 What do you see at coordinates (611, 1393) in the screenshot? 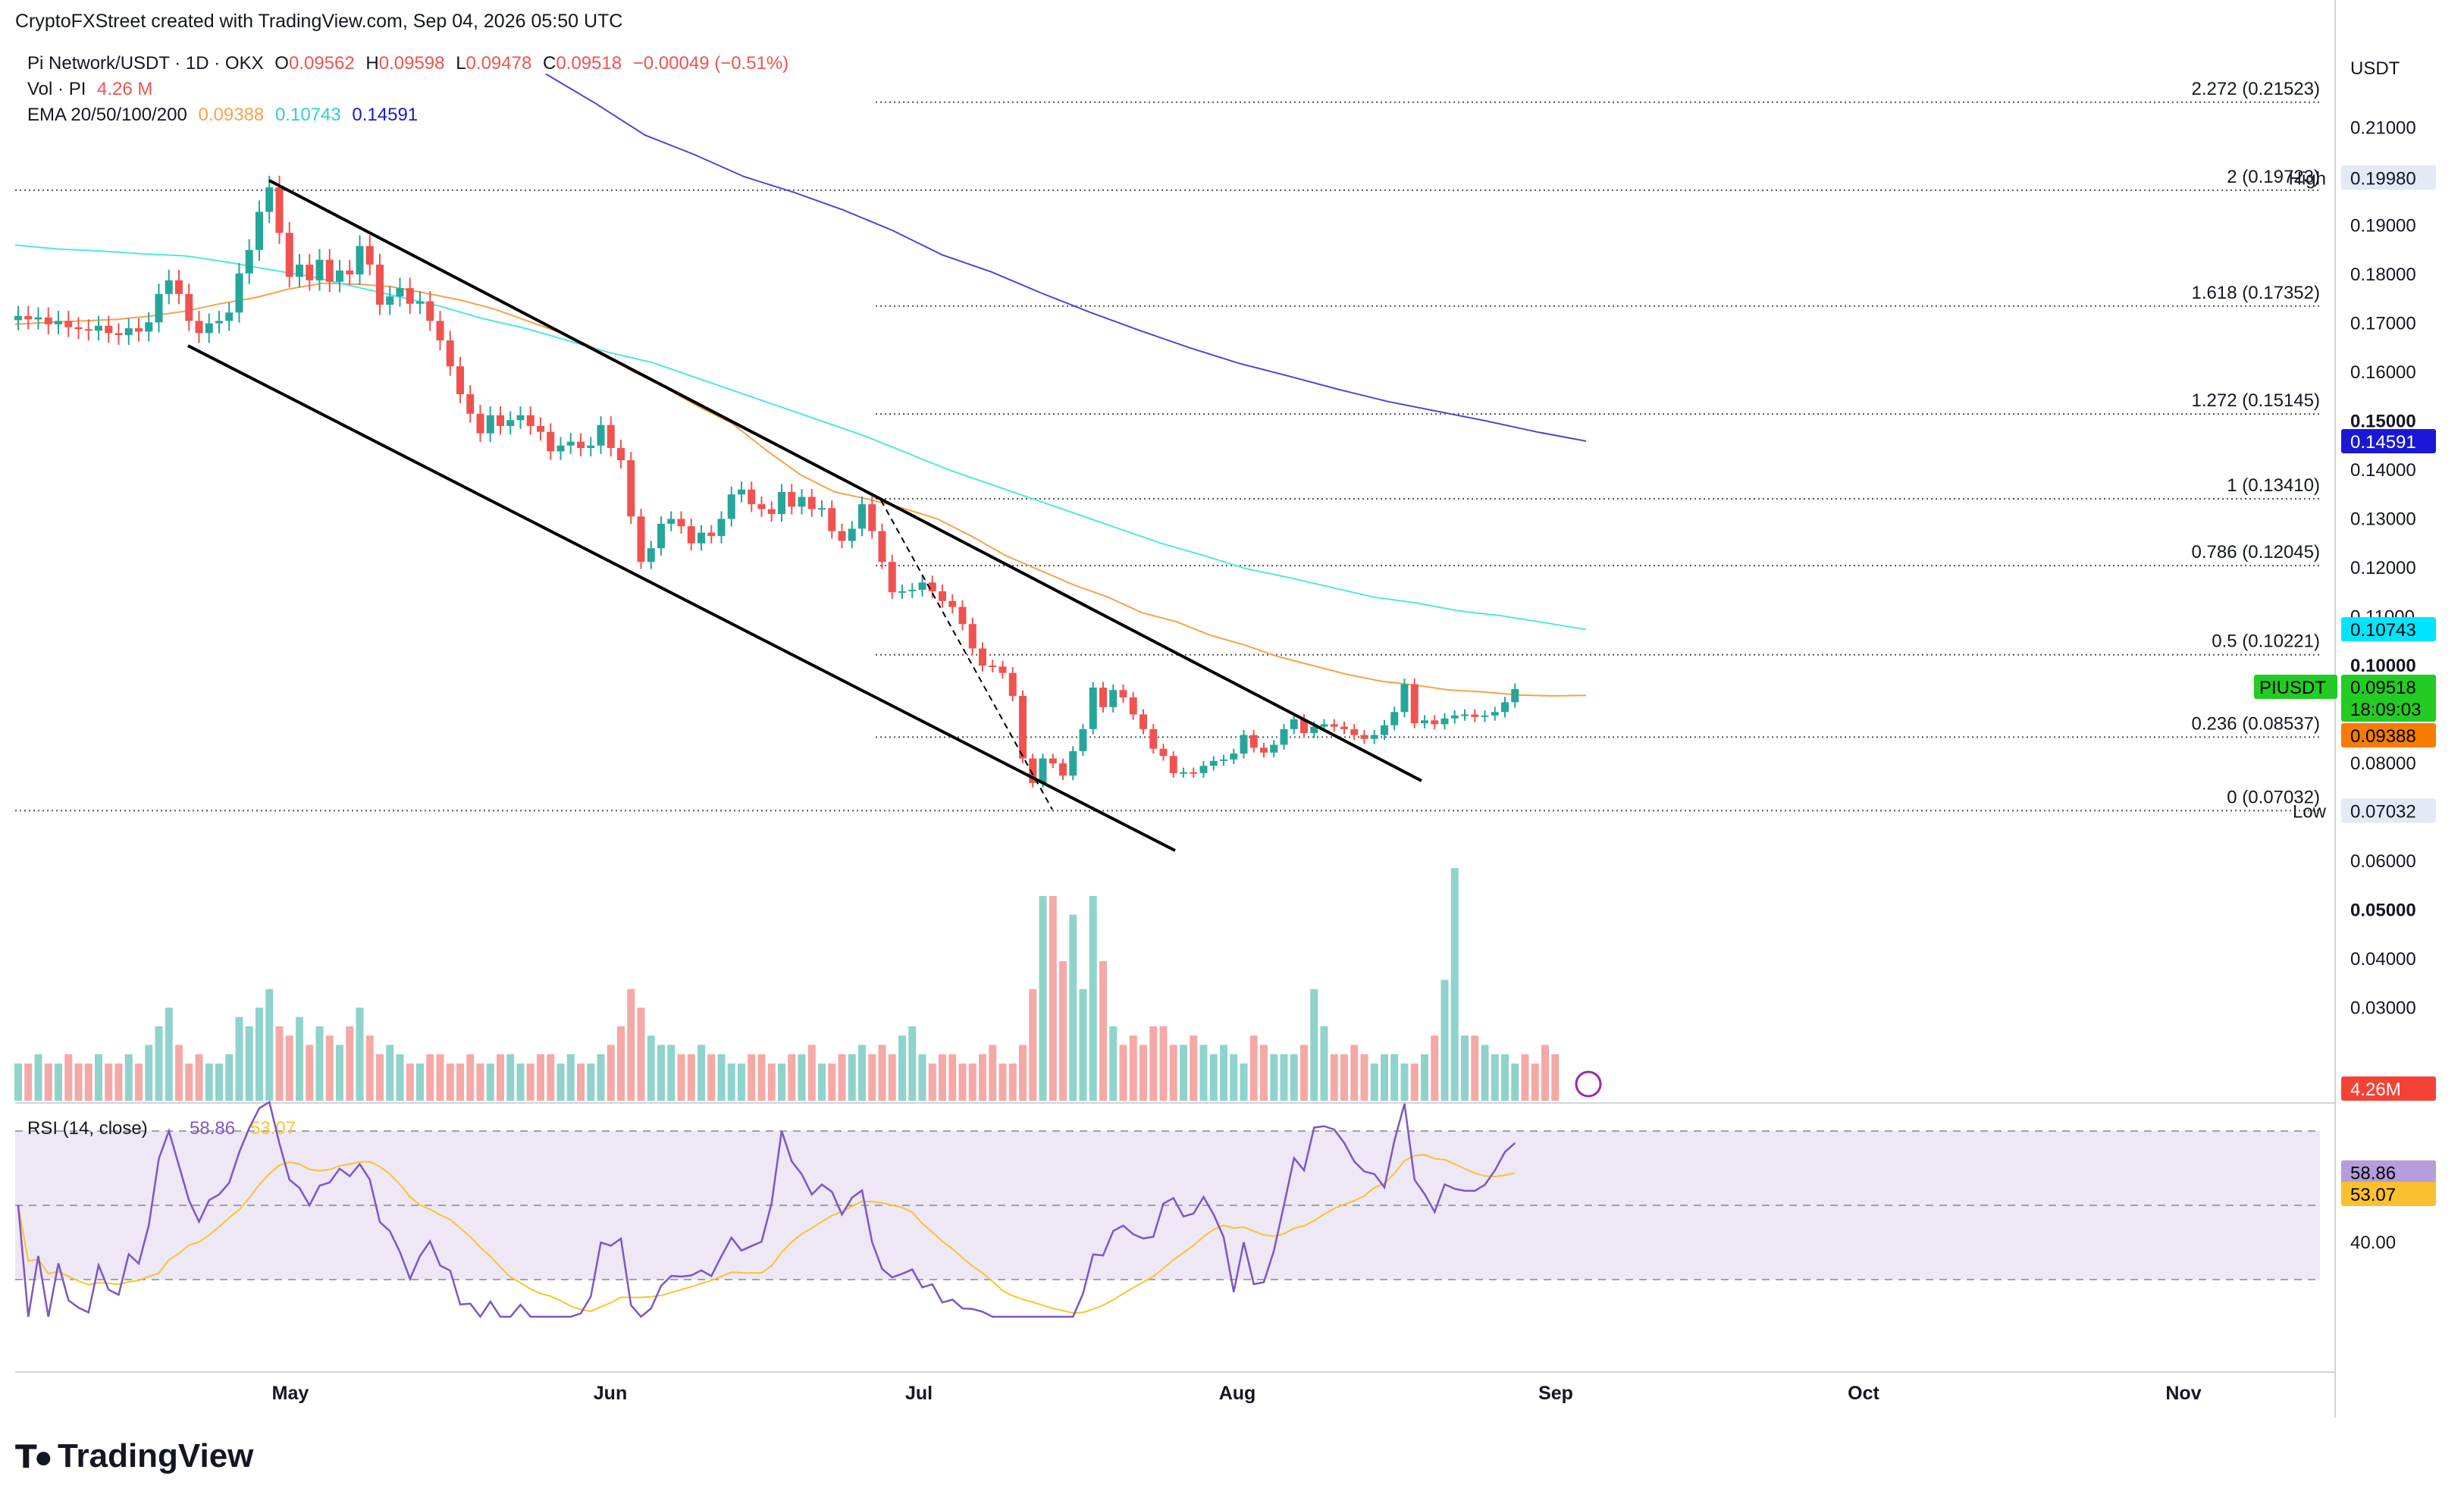
I see `month-label: Jun` at bounding box center [611, 1393].